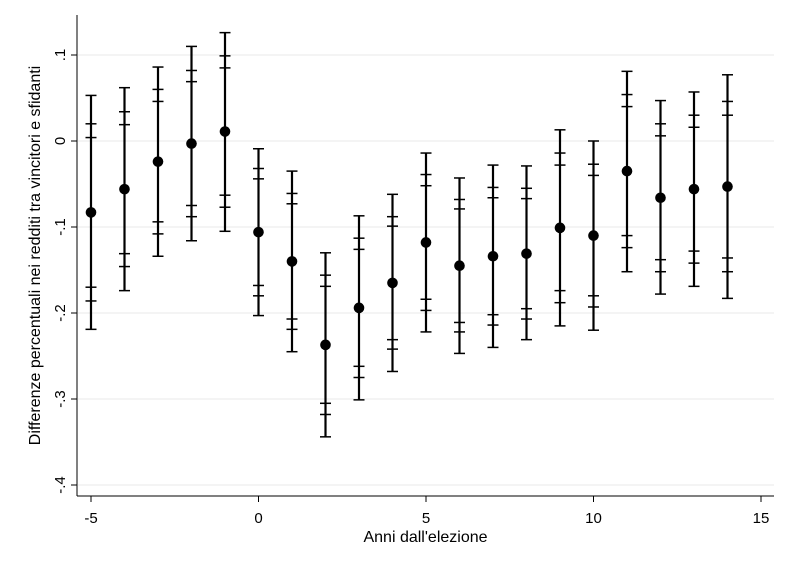 The width and height of the screenshot is (792, 576). Describe the element at coordinates (593, 518) in the screenshot. I see `x-tick-label: 10` at that location.